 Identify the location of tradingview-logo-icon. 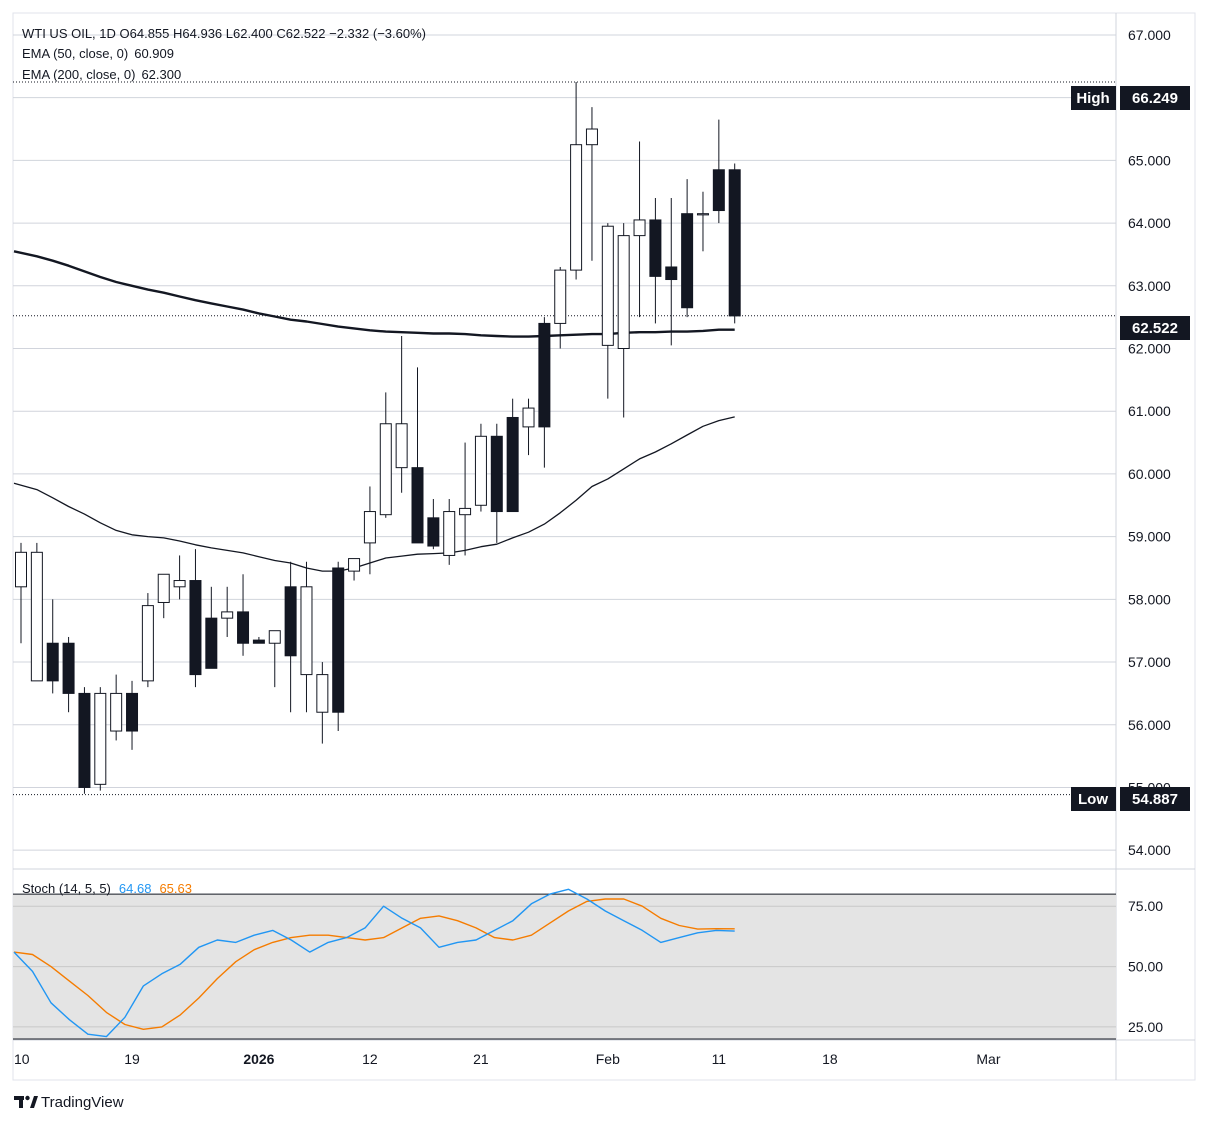
(26, 1101).